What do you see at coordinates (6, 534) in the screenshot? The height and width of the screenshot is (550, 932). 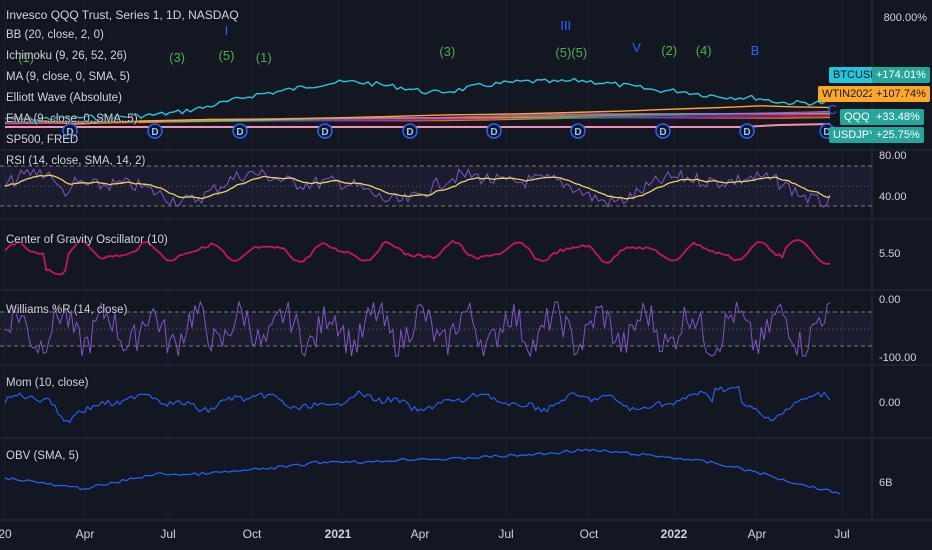 I see `time-tick-label-0: 20` at bounding box center [6, 534].